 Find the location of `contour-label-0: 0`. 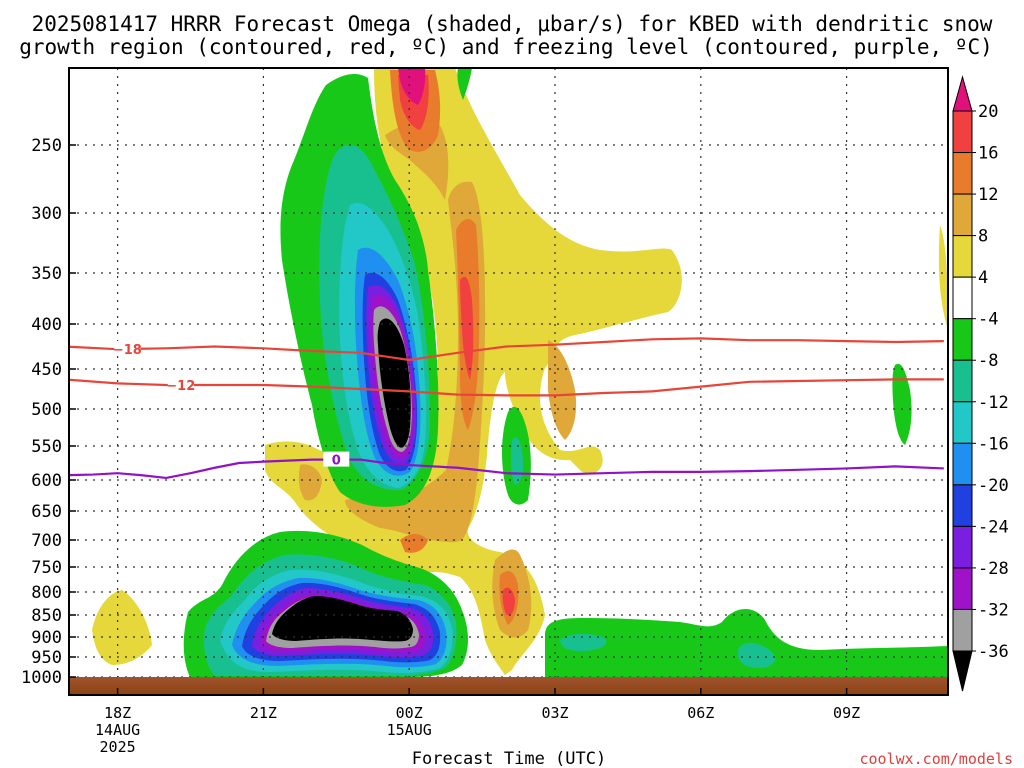

contour-label-0: 0 is located at coordinates (336, 461).